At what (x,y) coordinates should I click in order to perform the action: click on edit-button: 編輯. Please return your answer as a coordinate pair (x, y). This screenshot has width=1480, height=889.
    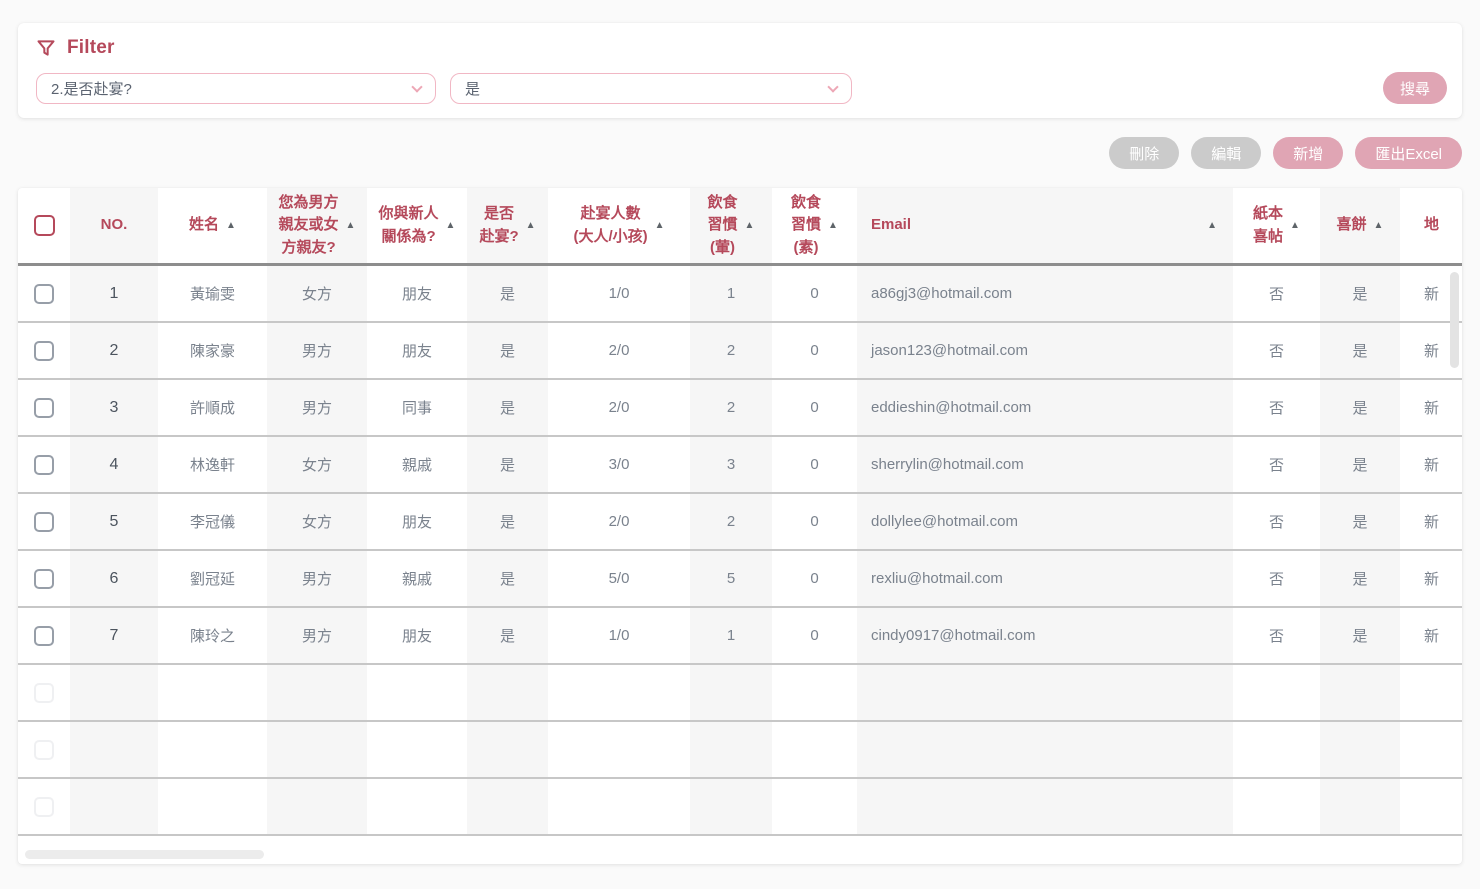
    Looking at the image, I should click on (1226, 153).